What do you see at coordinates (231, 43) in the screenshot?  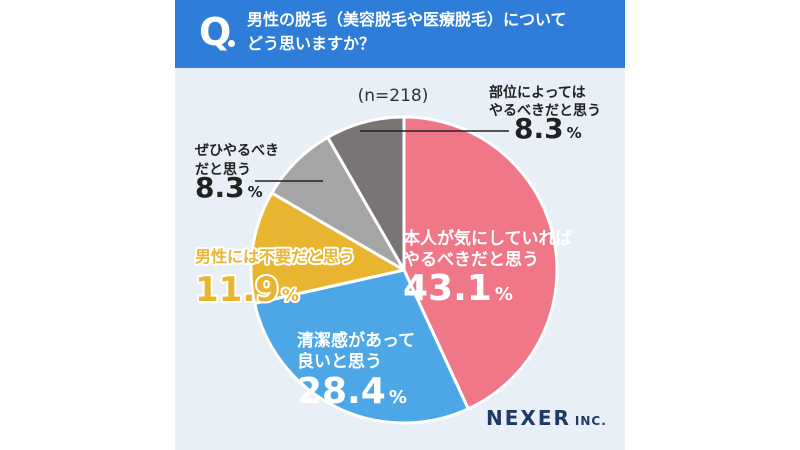 I see `q-dot-icon` at bounding box center [231, 43].